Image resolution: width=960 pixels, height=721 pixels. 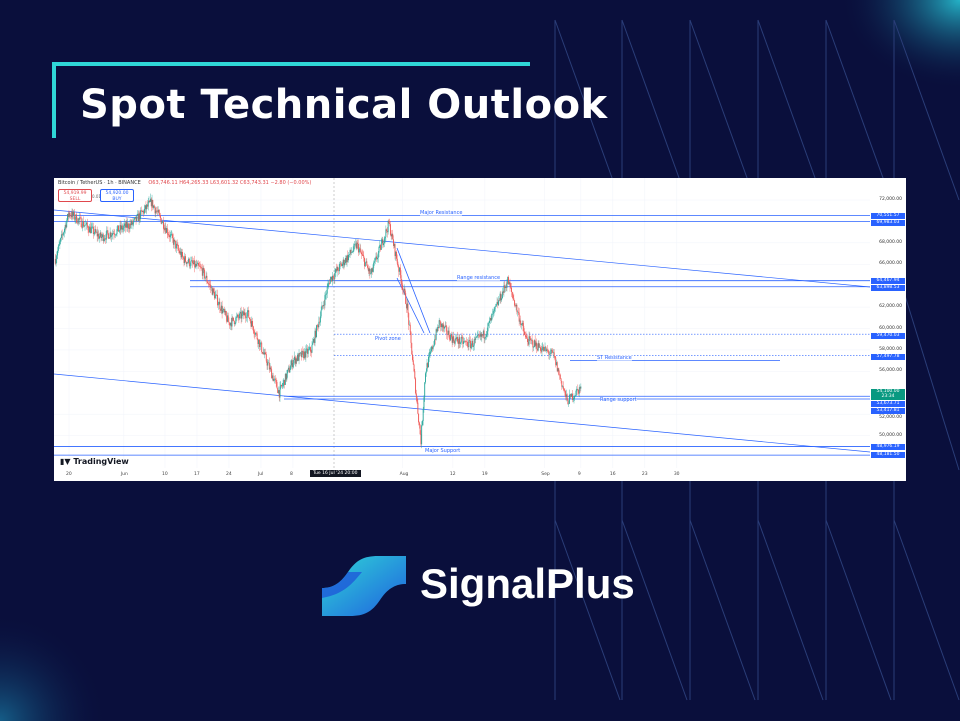 What do you see at coordinates (890, 264) in the screenshot?
I see `y-tick-label: 66,000.00` at bounding box center [890, 264].